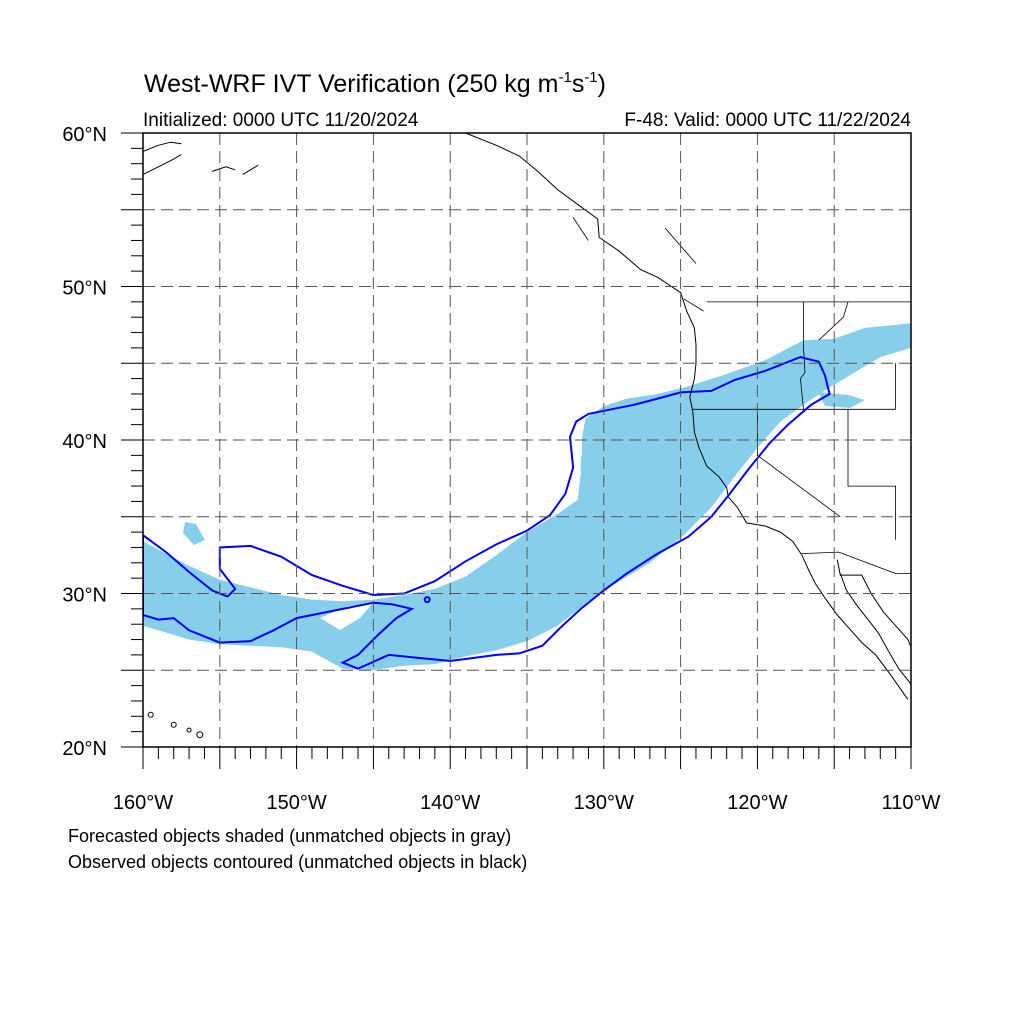 The height and width of the screenshot is (1024, 1024). I want to click on lat-label: 40°N, so click(84, 442).